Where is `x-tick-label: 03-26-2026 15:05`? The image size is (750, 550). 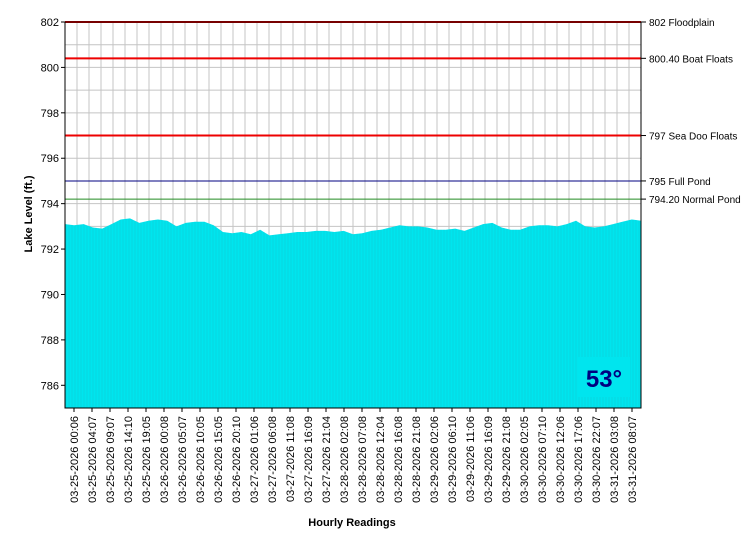
x-tick-label: 03-26-2026 15:05 is located at coordinates (219, 459).